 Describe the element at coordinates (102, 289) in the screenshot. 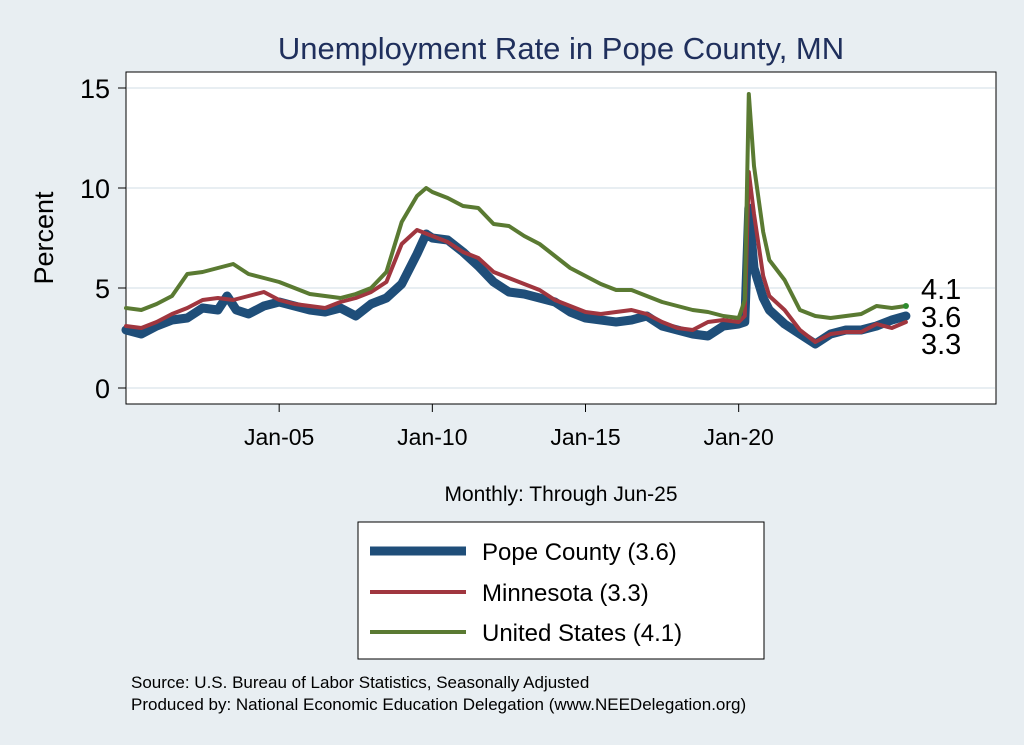

I see `y-tick-label-5: 5` at that location.